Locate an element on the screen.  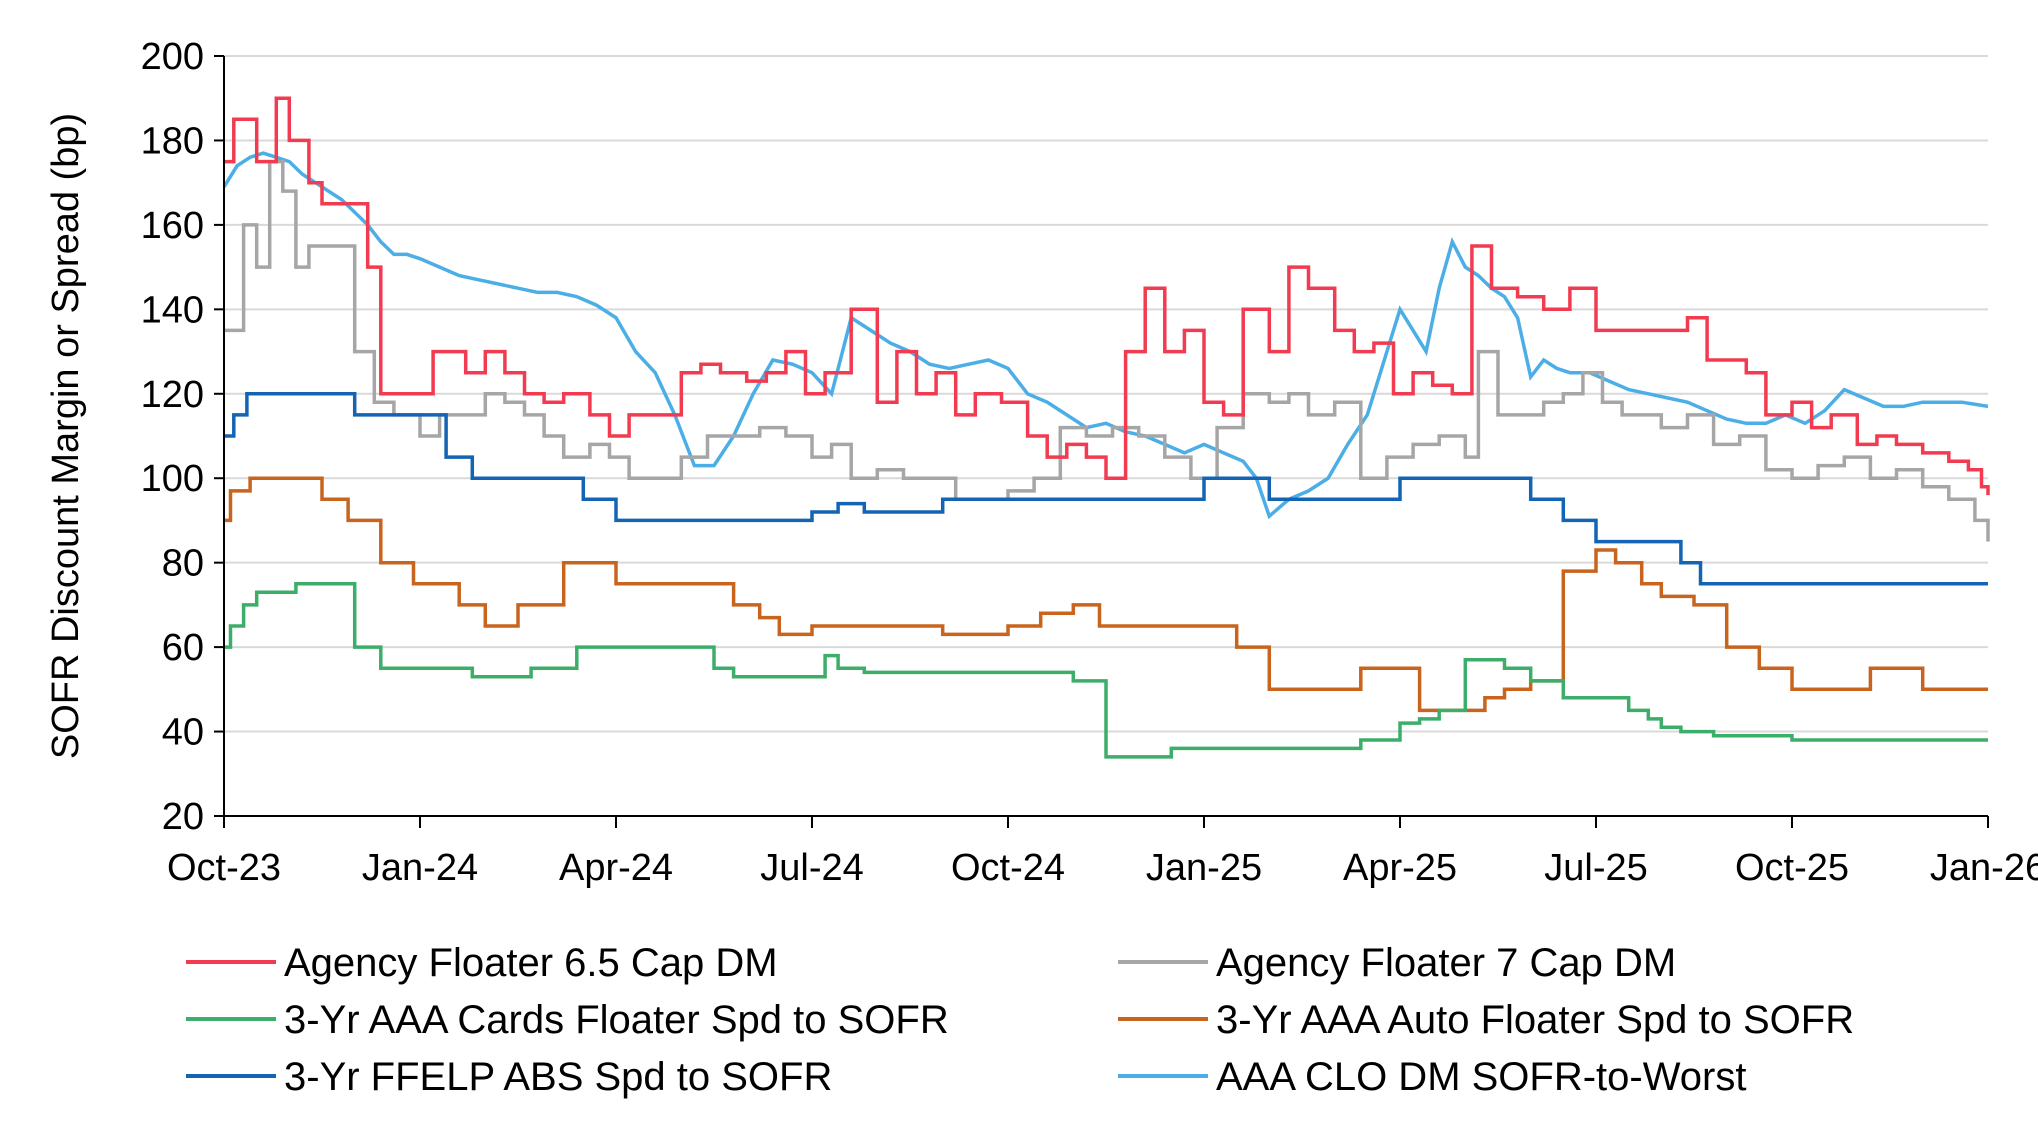
y-tick-label: 60 is located at coordinates (183, 648).